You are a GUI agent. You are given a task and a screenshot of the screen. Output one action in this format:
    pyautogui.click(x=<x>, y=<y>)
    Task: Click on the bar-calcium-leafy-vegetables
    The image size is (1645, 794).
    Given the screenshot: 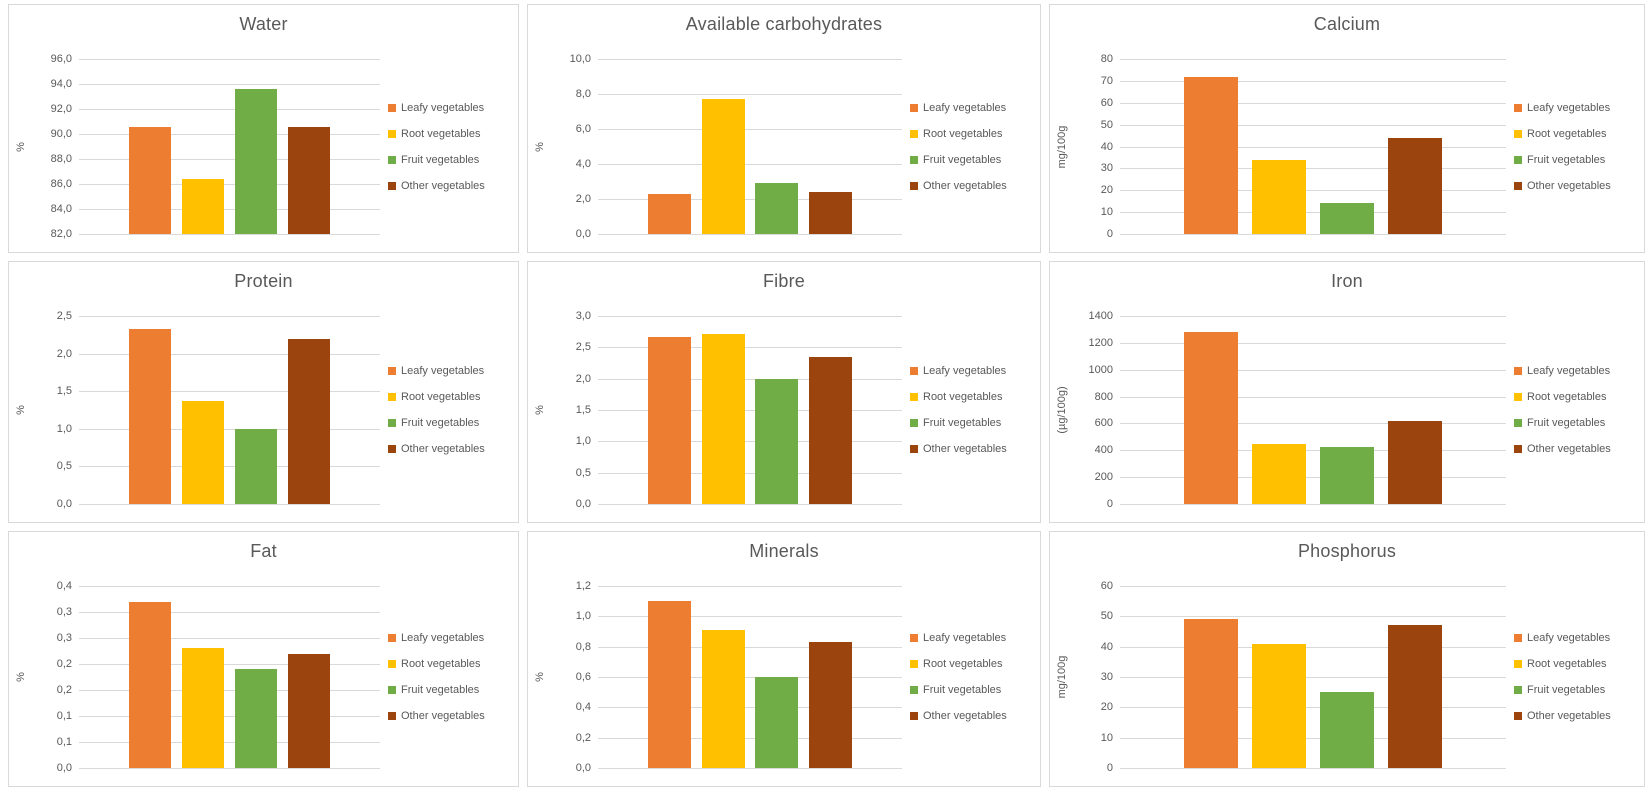 What is the action you would take?
    pyautogui.click(x=1210, y=155)
    